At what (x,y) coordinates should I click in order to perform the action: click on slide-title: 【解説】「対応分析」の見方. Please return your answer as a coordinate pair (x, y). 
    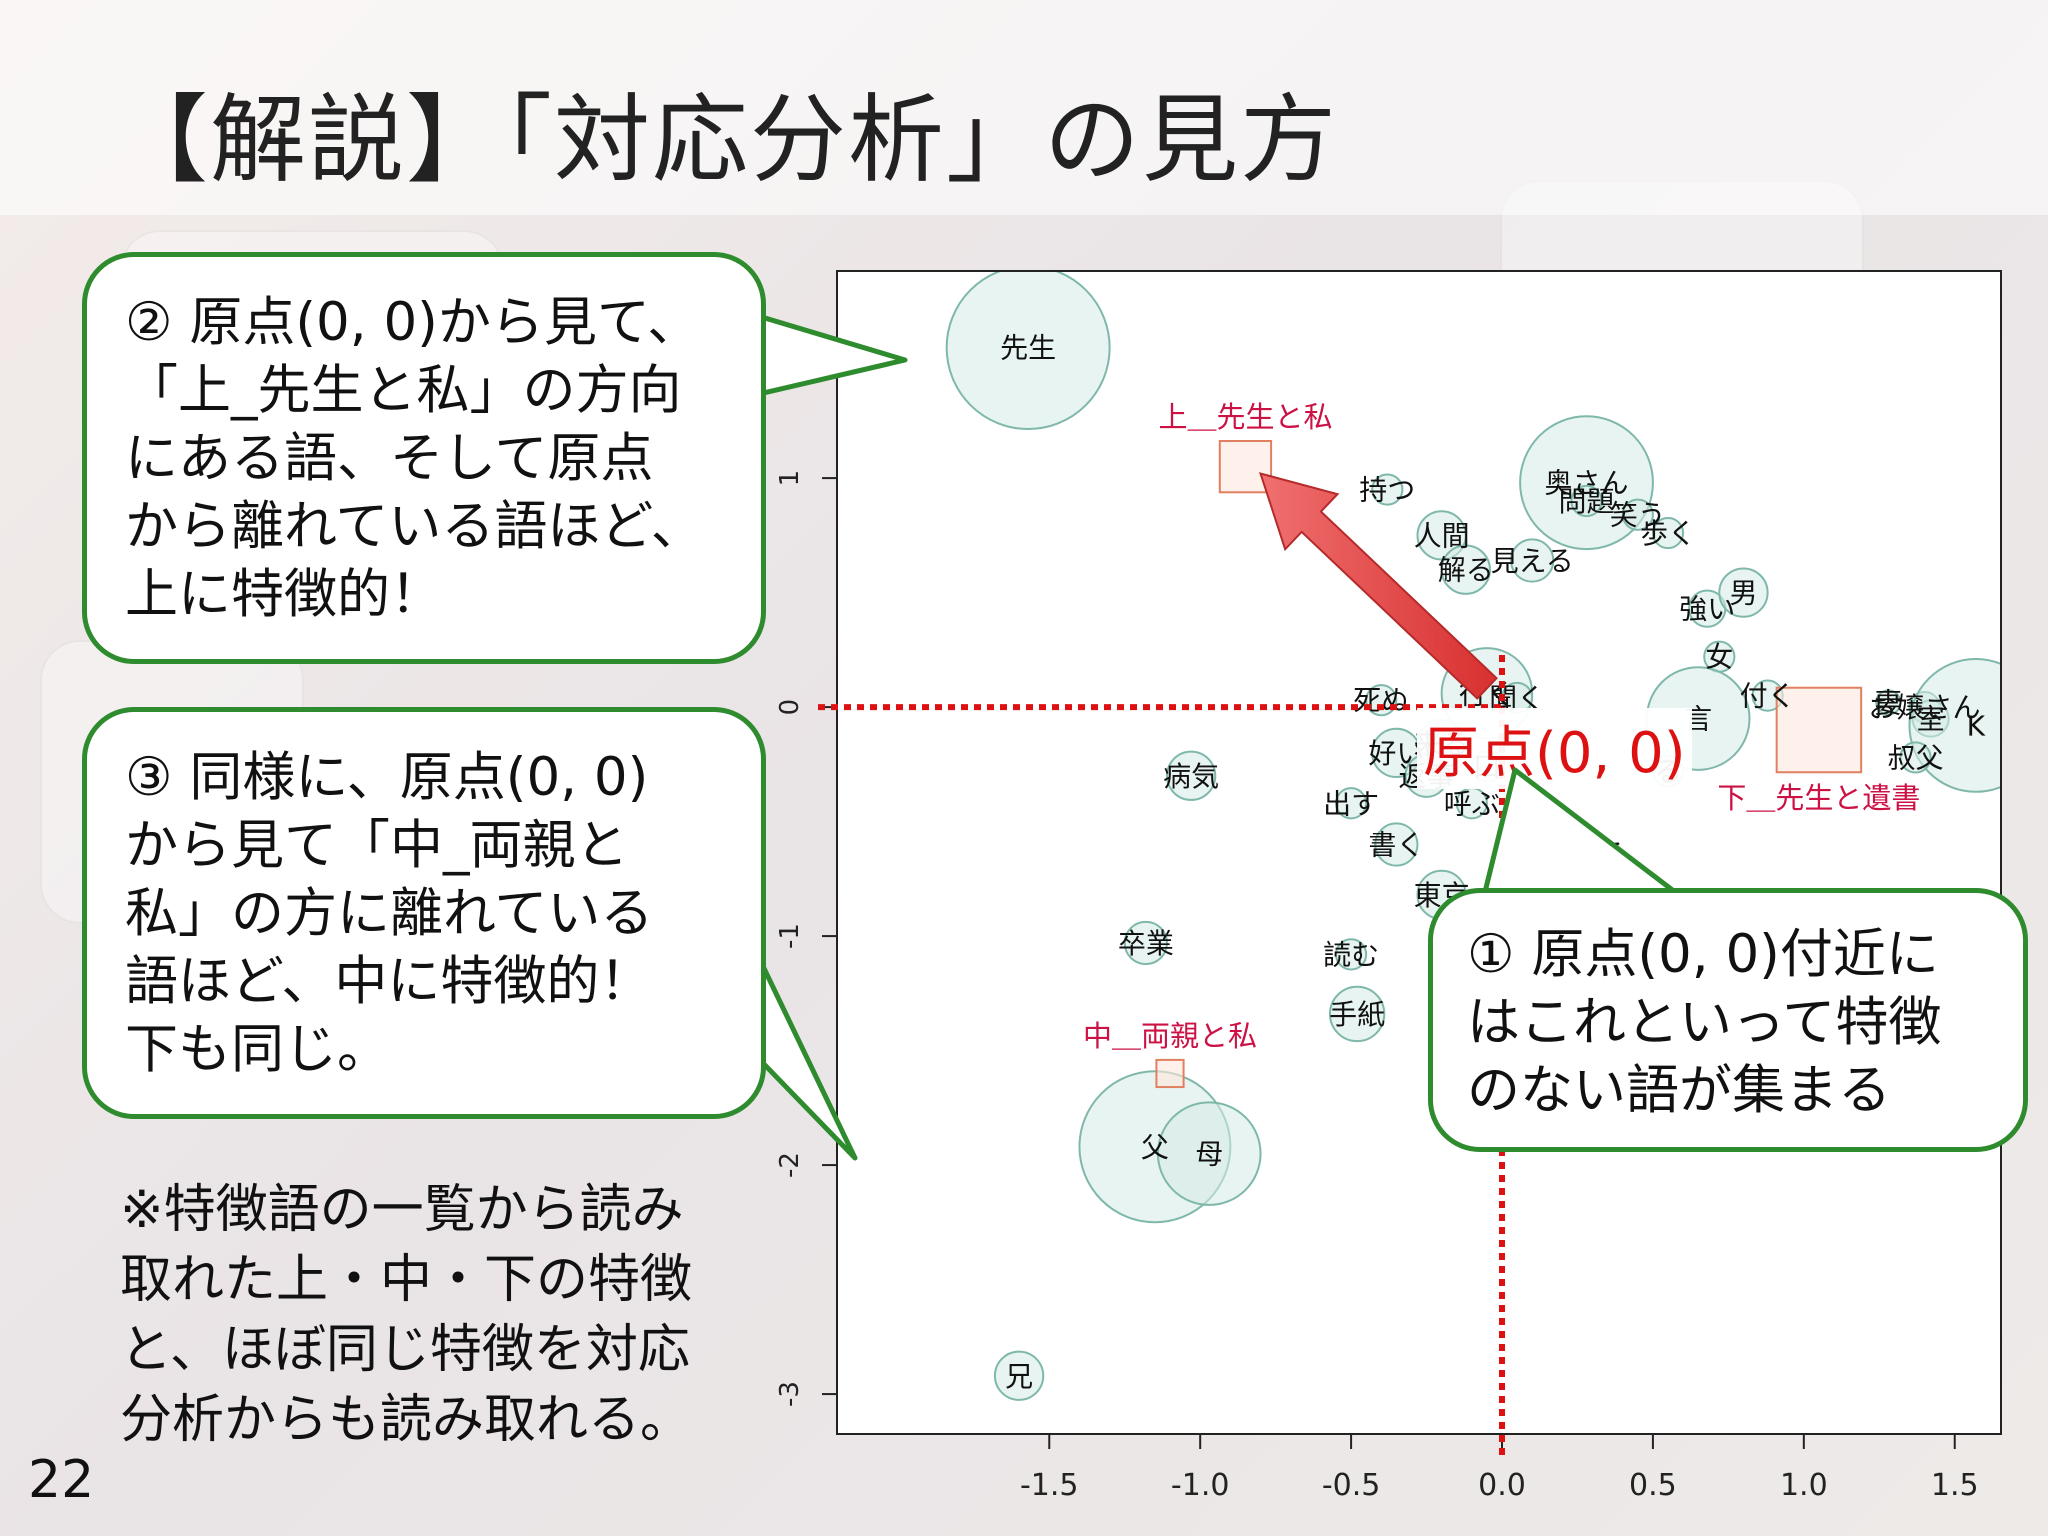
    Looking at the image, I should click on (725, 140).